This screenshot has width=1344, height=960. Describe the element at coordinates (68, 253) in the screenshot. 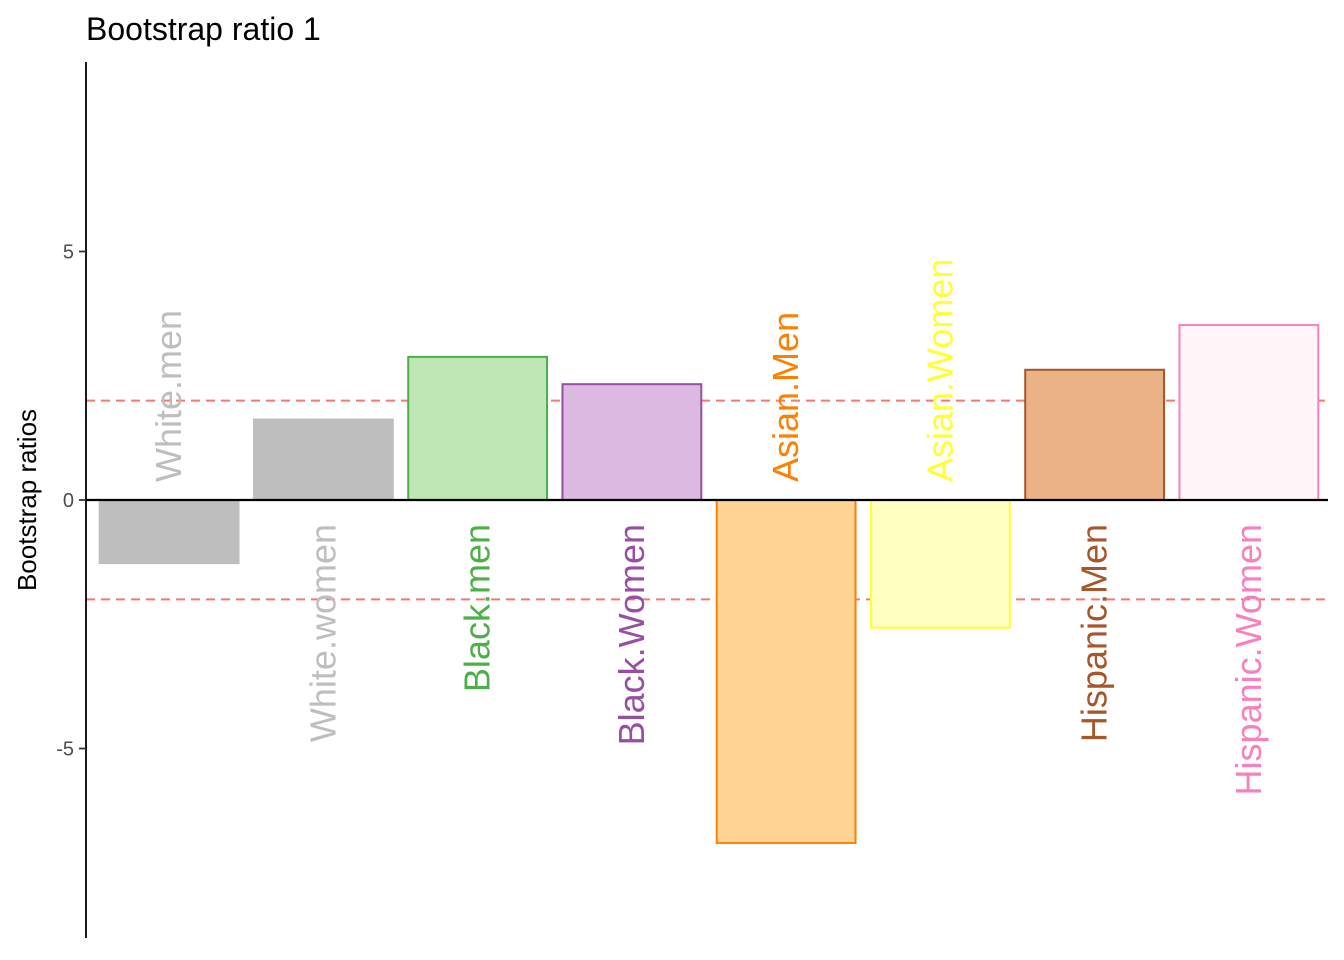

I see `y-tick-label-3: 5` at that location.